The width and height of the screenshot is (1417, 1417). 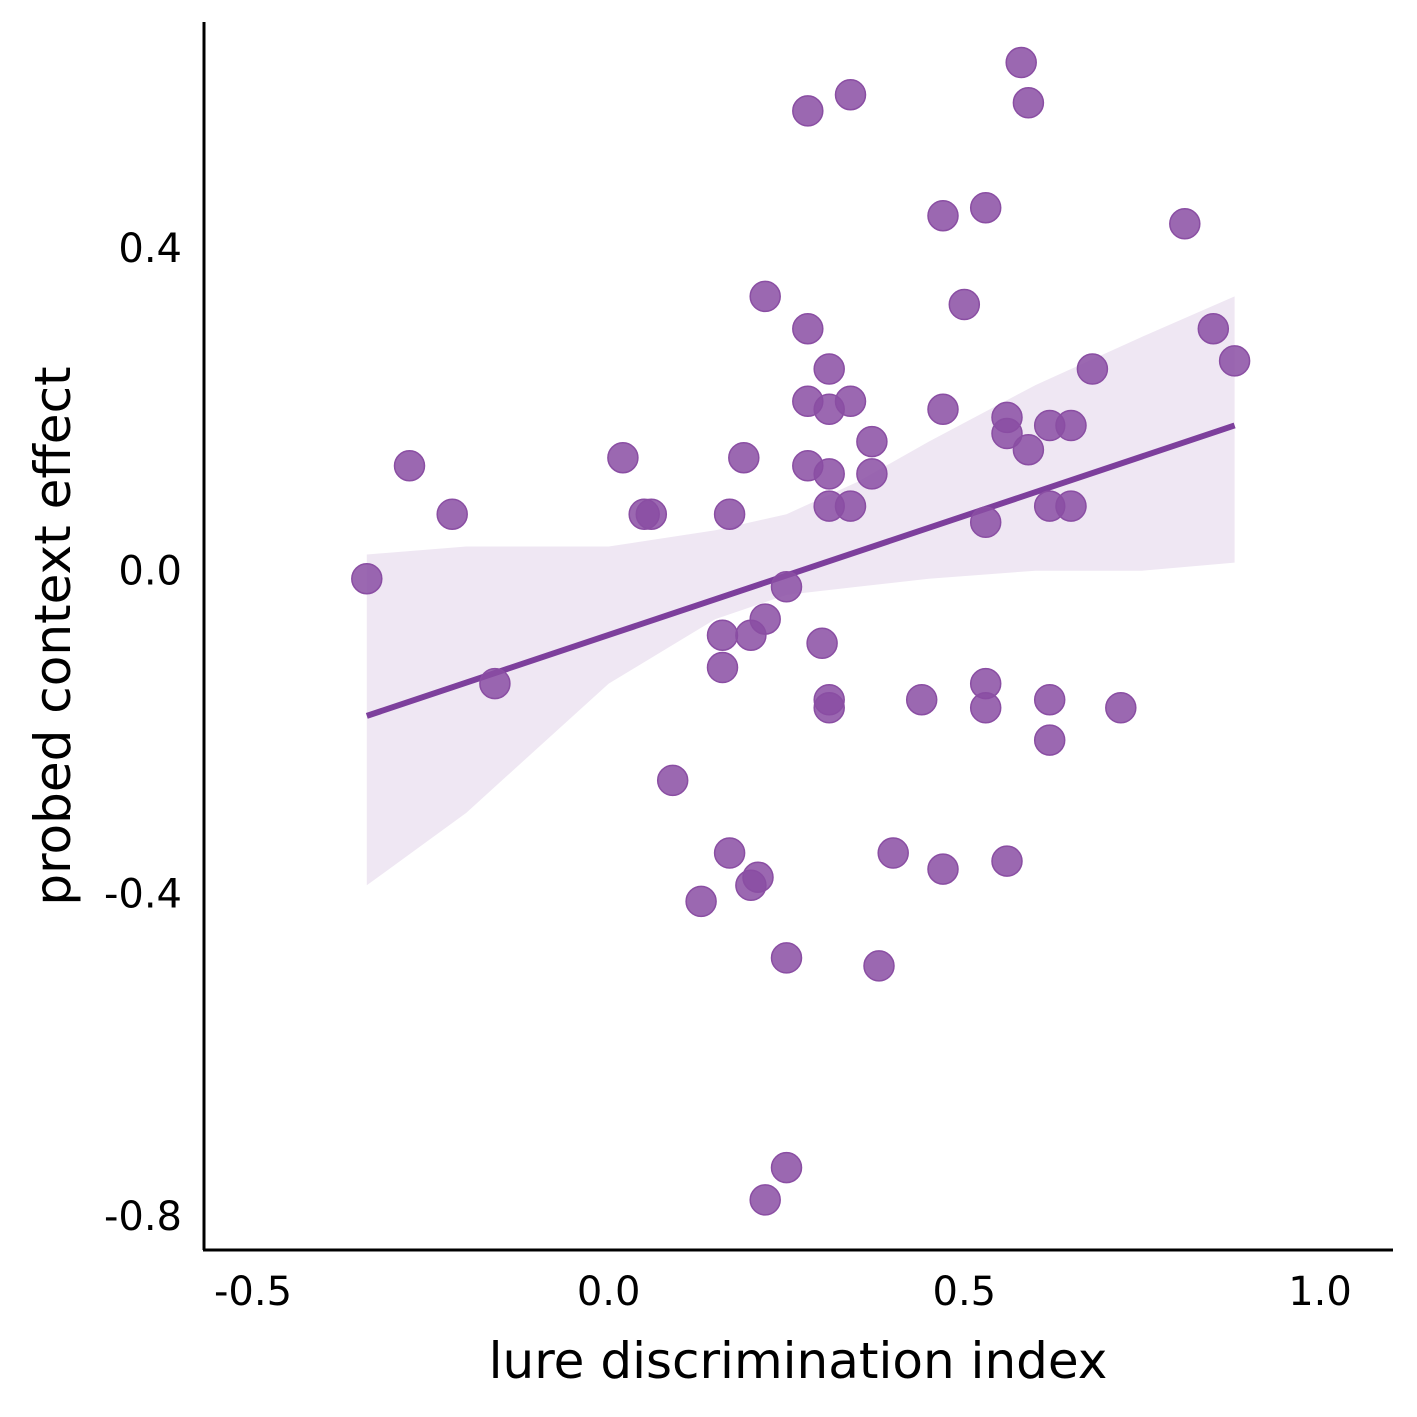 I want to click on x-axis-title: lure discrimination index, so click(x=798, y=1361).